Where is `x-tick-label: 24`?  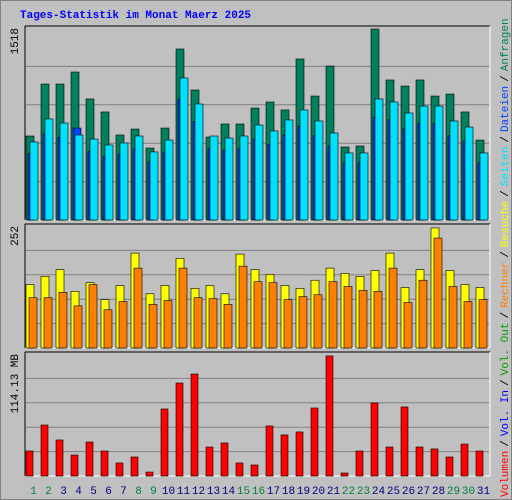 x-tick-label: 24 is located at coordinates (379, 492).